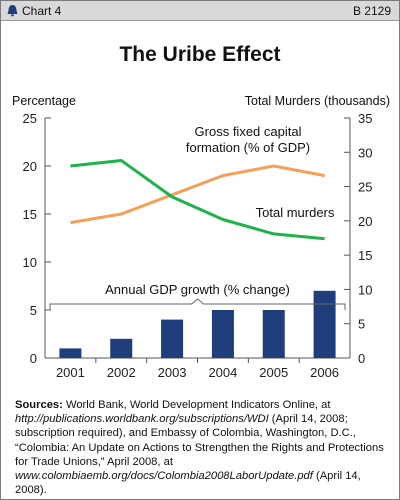 The width and height of the screenshot is (400, 500). I want to click on x-tick-label: 2003, so click(172, 372).